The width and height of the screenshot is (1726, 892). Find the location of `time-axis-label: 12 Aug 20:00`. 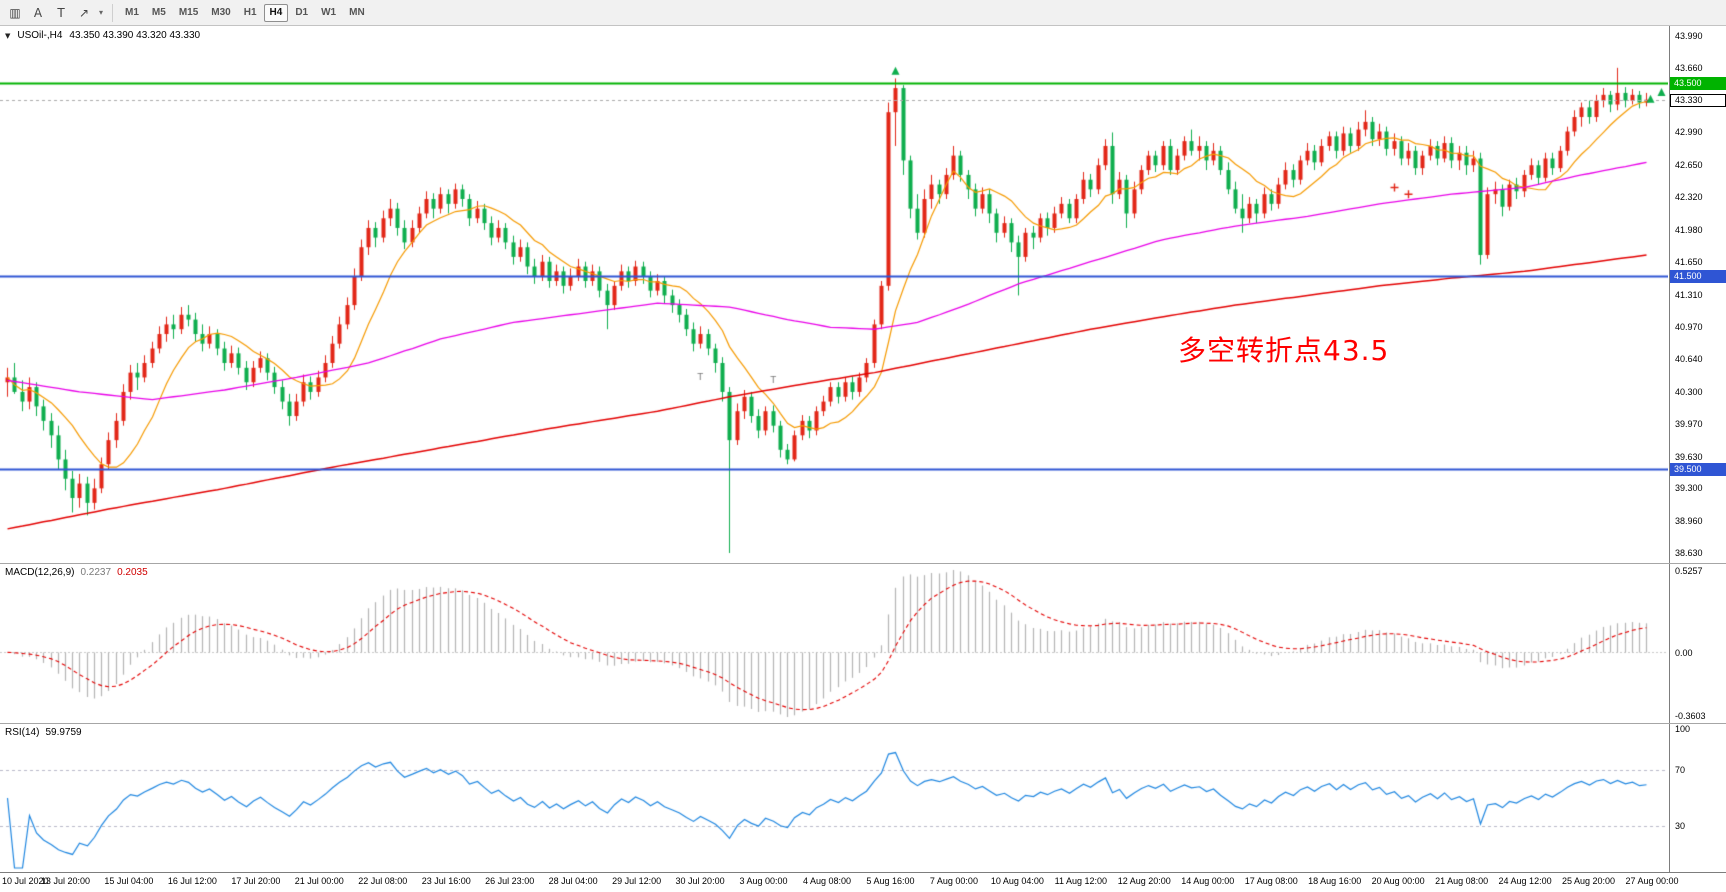

time-axis-label: 12 Aug 20:00 is located at coordinates (1144, 881).